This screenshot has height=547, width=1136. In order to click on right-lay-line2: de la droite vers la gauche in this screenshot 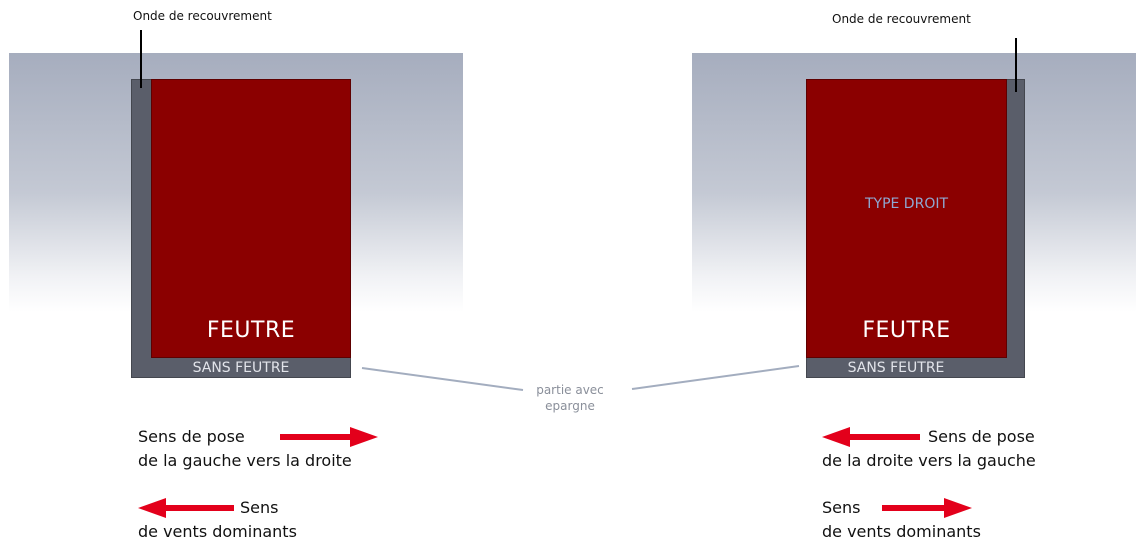, I will do `click(929, 460)`.